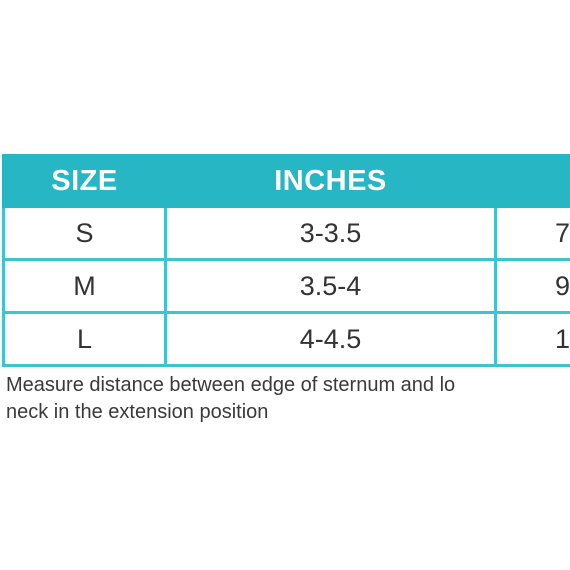 Image resolution: width=570 pixels, height=570 pixels. What do you see at coordinates (84, 233) in the screenshot?
I see `size-cell: S` at bounding box center [84, 233].